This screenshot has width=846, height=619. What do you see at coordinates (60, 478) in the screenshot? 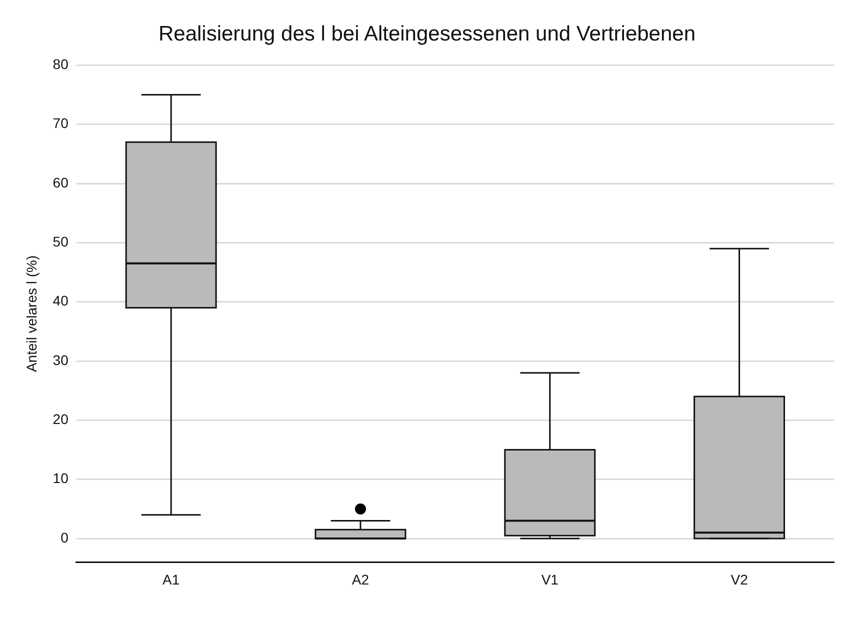
I see `y-tick-label: 10` at bounding box center [60, 478].